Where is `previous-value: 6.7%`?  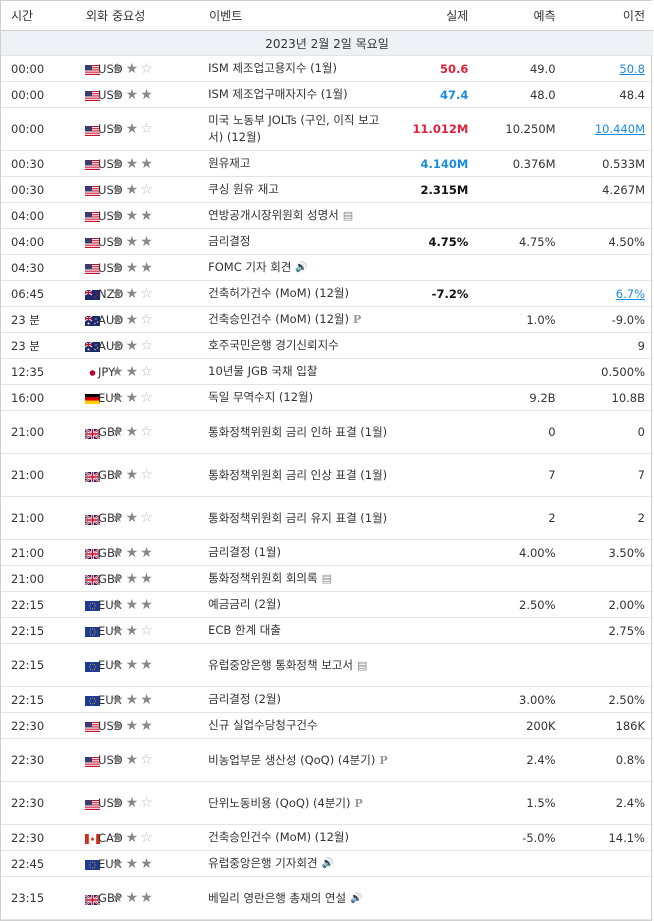
previous-value: 6.7% is located at coordinates (608, 293).